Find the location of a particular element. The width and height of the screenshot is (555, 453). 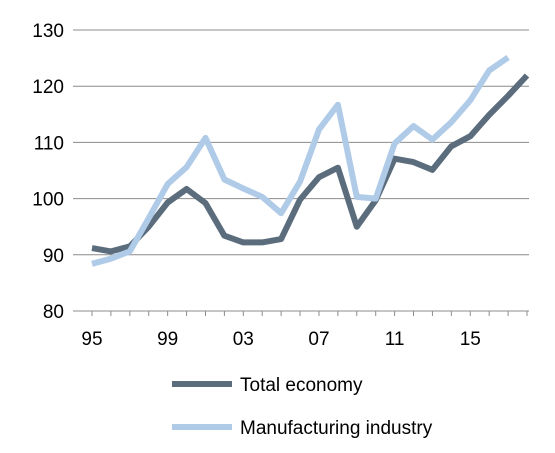

x-tick-label-11: 11 is located at coordinates (395, 339).